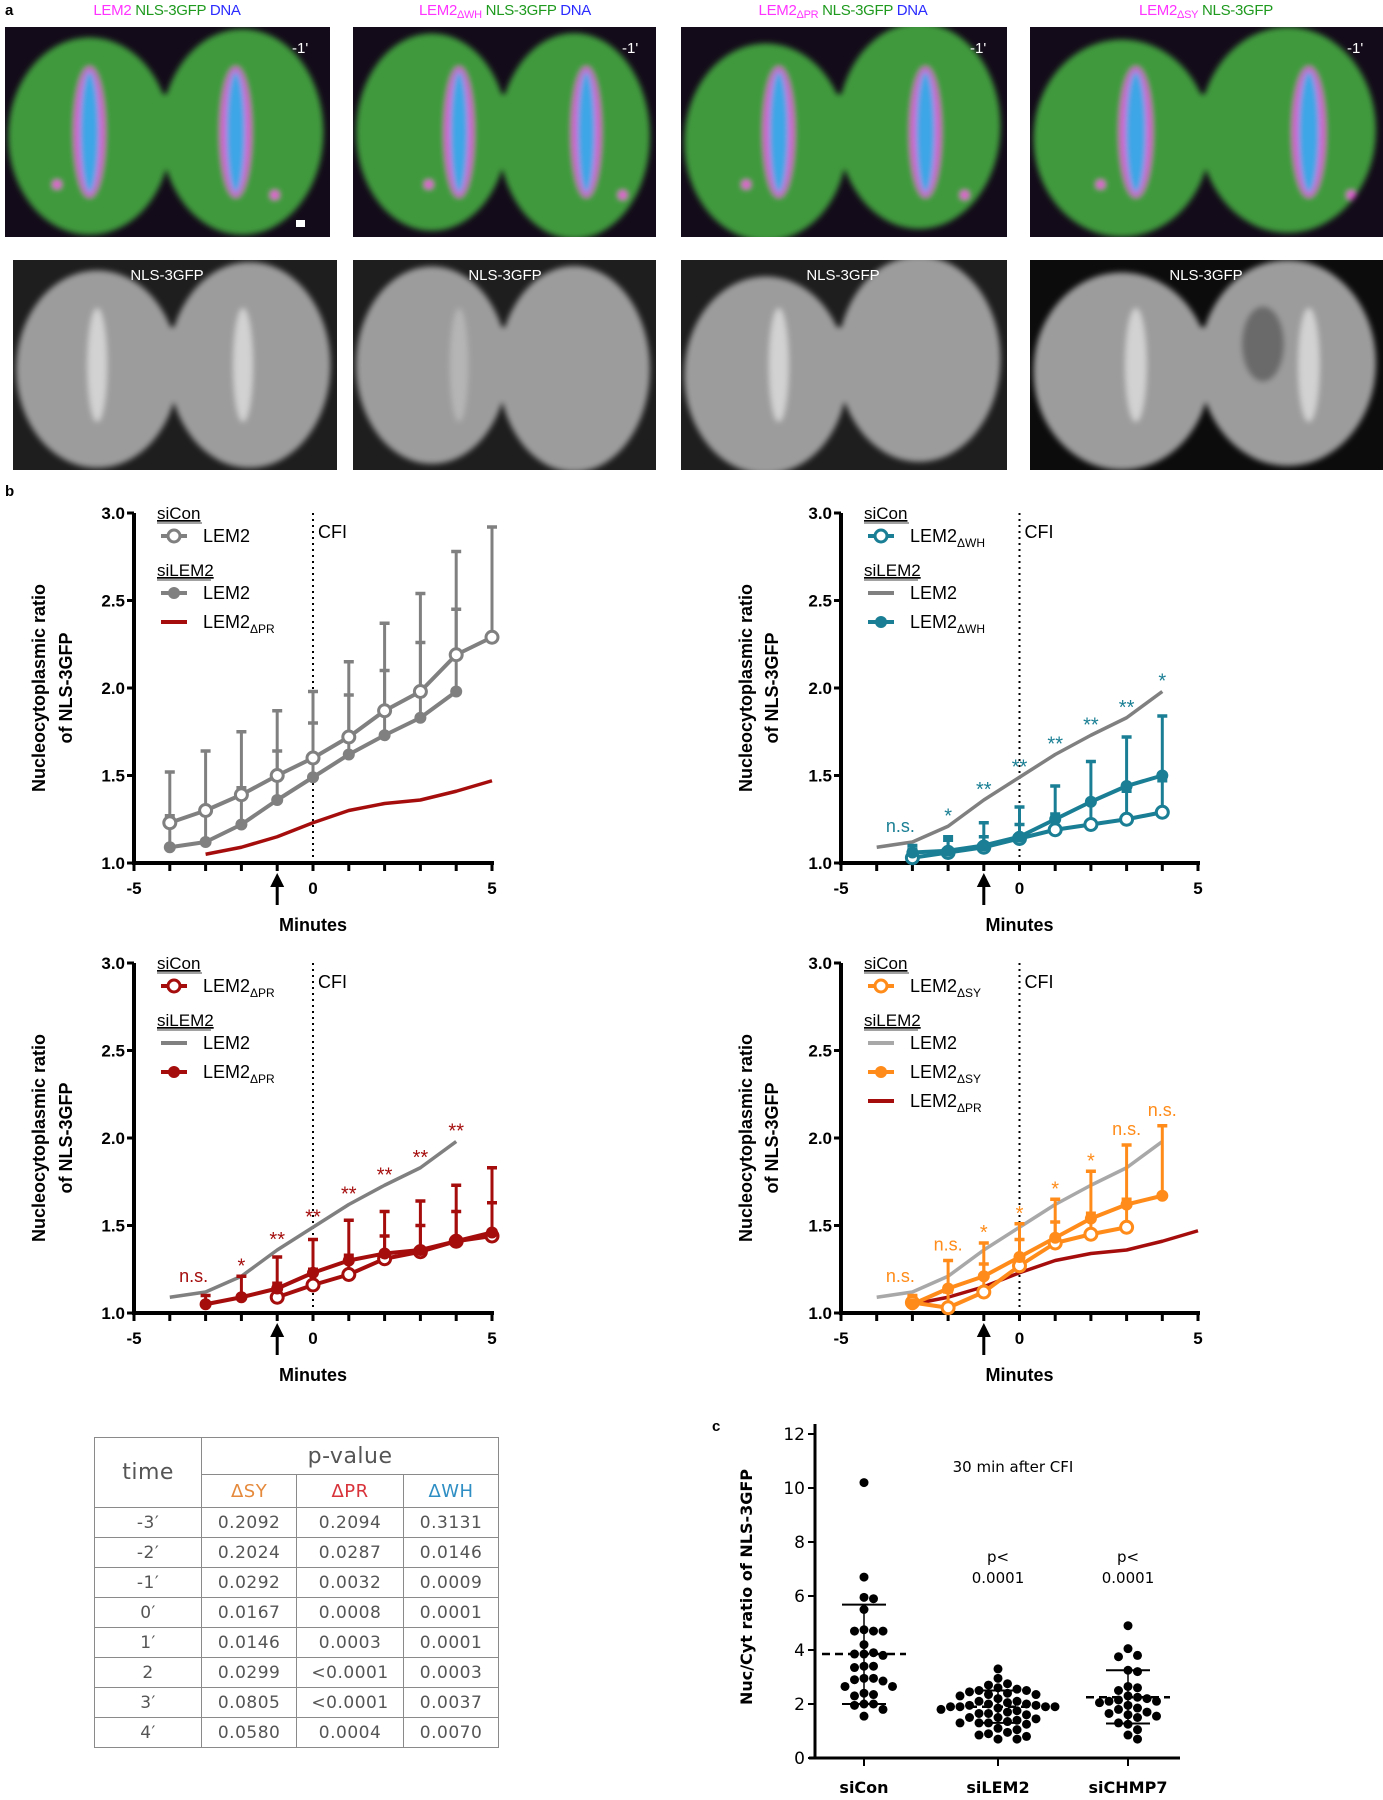 This screenshot has width=1383, height=1800. What do you see at coordinates (148, 1522) in the screenshot?
I see `time-cell: -3′` at bounding box center [148, 1522].